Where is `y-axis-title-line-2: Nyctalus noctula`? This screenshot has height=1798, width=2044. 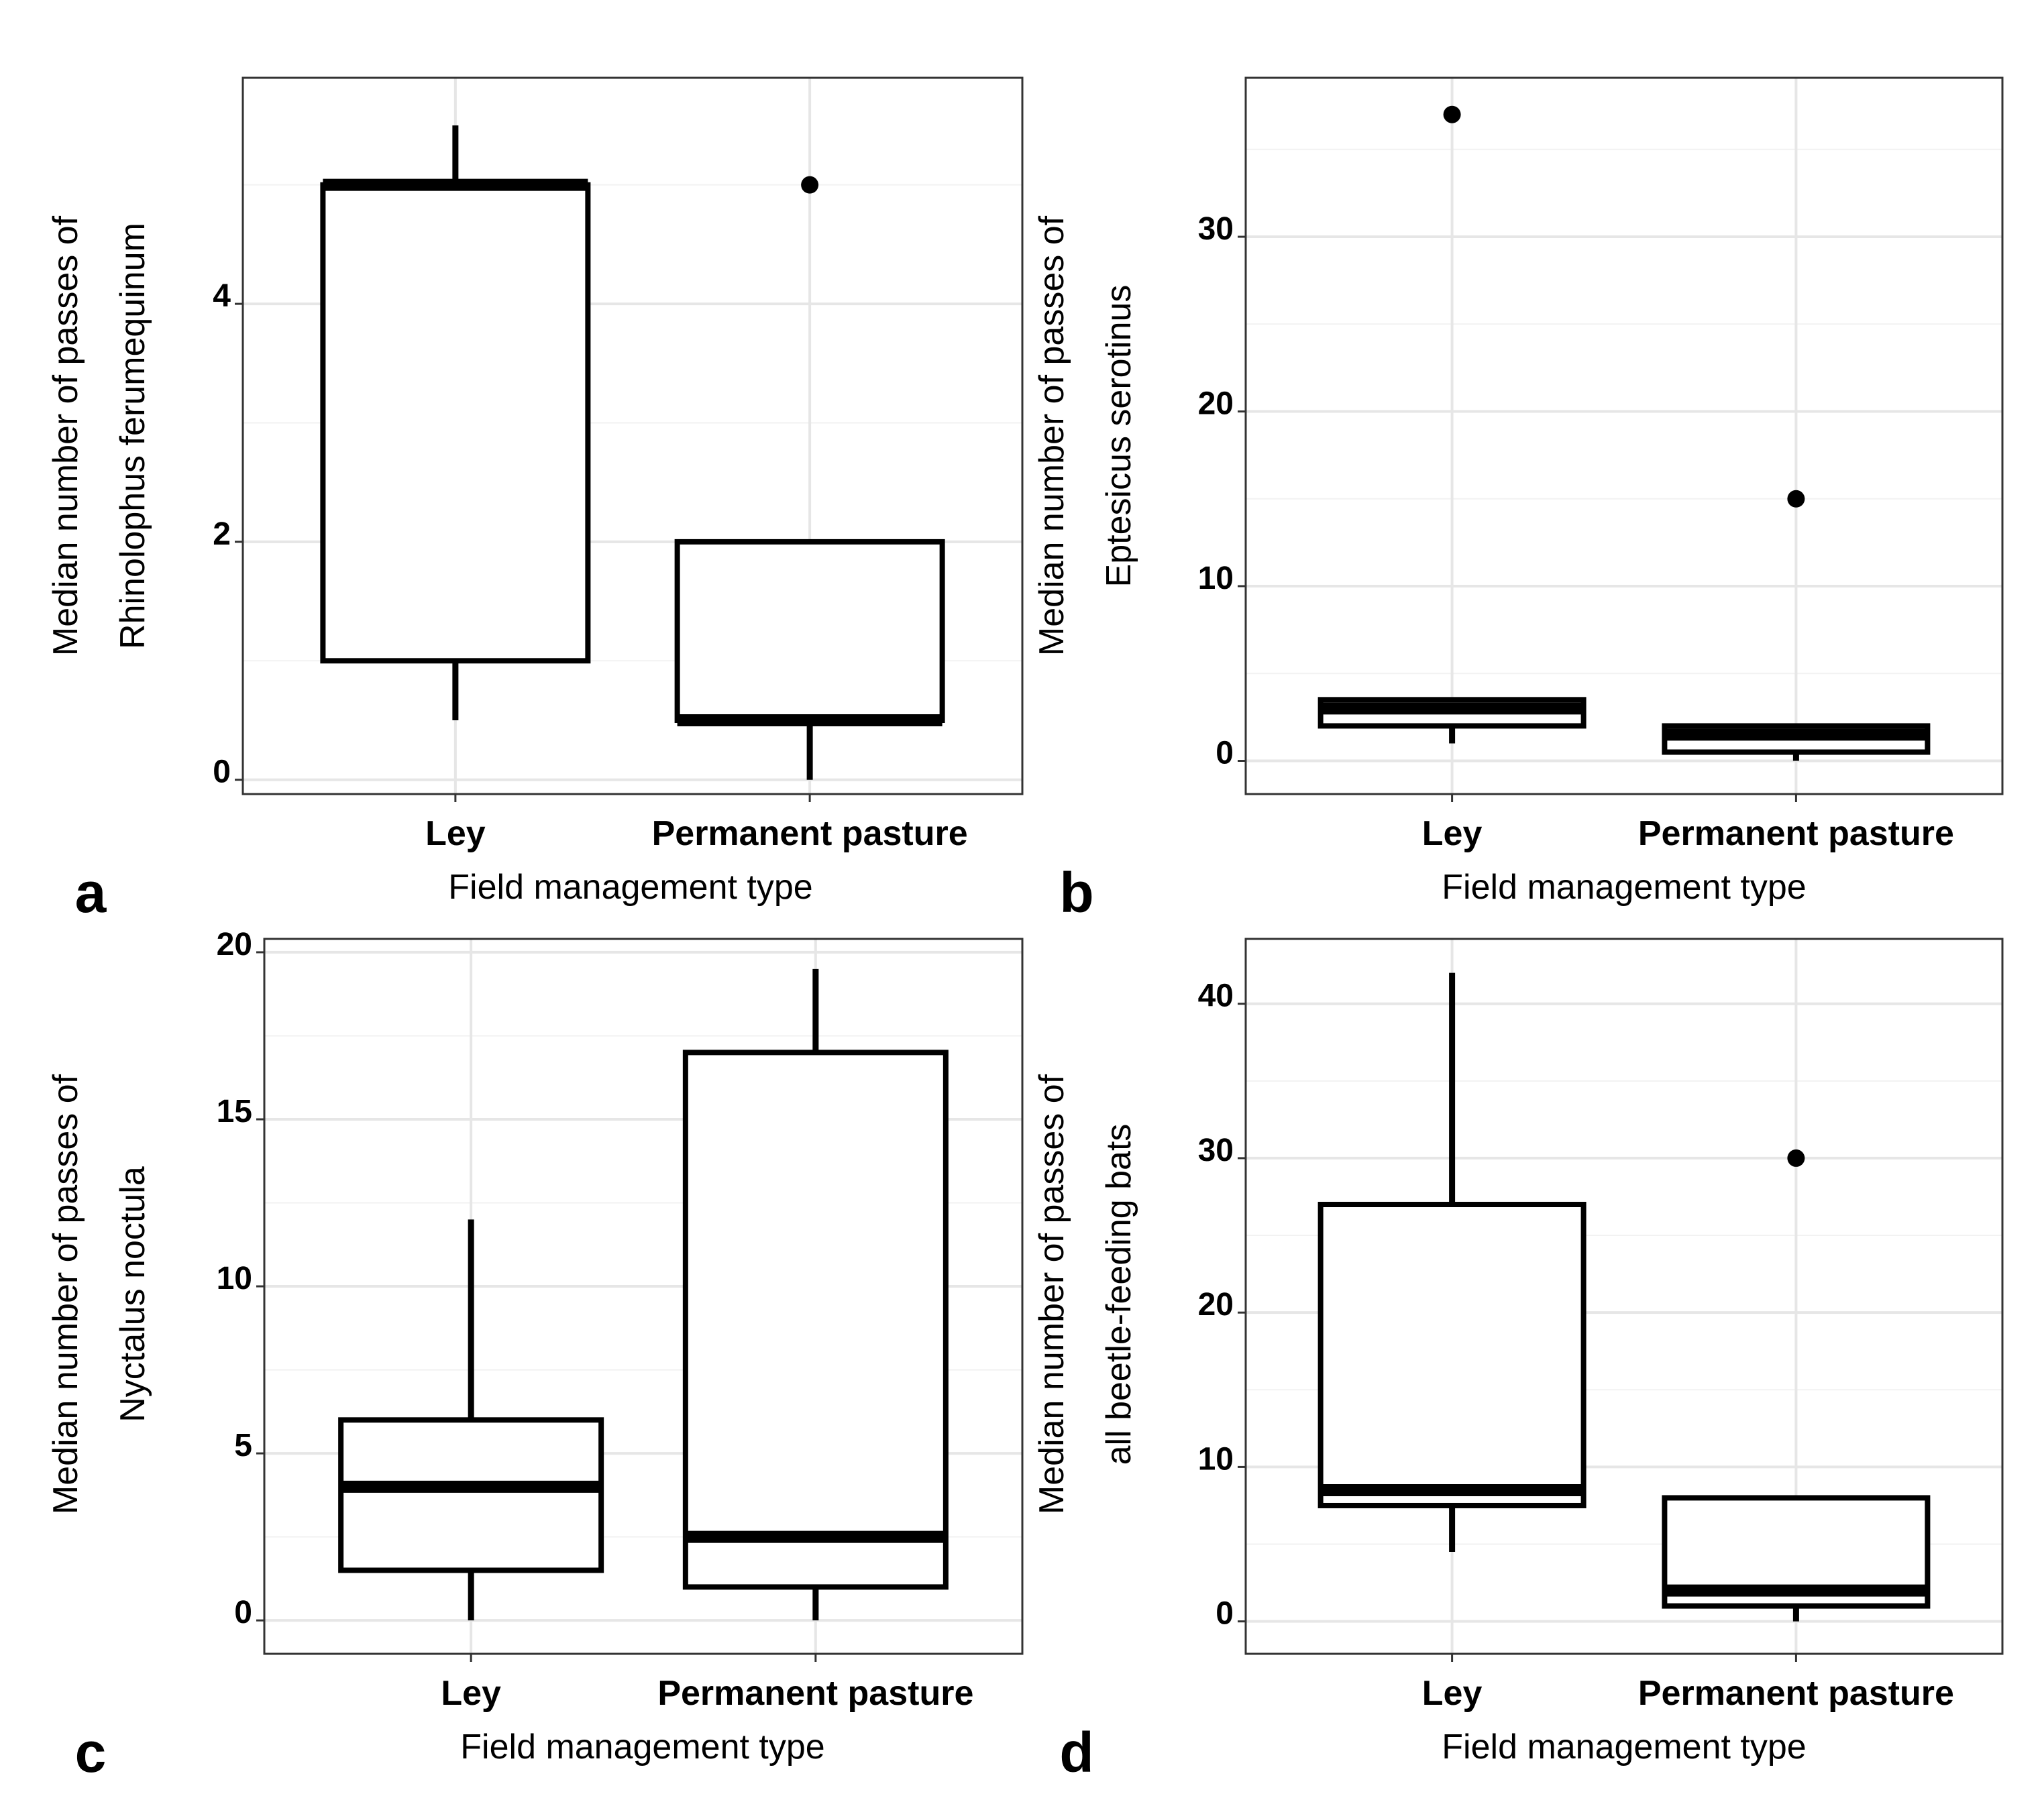
y-axis-title-line-2: Nyctalus noctula is located at coordinates (133, 1294).